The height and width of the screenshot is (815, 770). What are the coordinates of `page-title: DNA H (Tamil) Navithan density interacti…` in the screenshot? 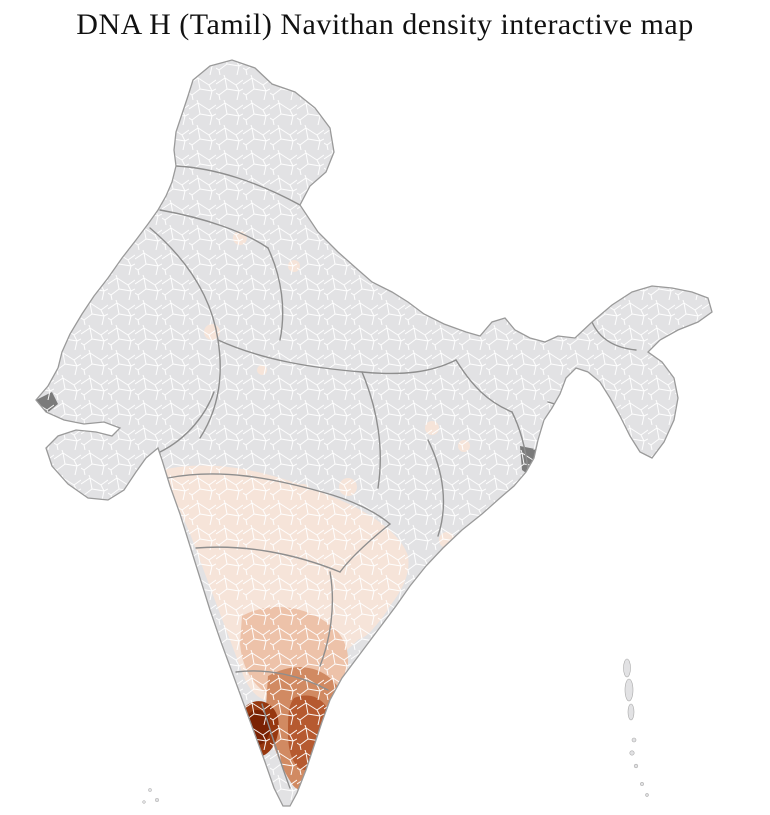 It's located at (385, 24).